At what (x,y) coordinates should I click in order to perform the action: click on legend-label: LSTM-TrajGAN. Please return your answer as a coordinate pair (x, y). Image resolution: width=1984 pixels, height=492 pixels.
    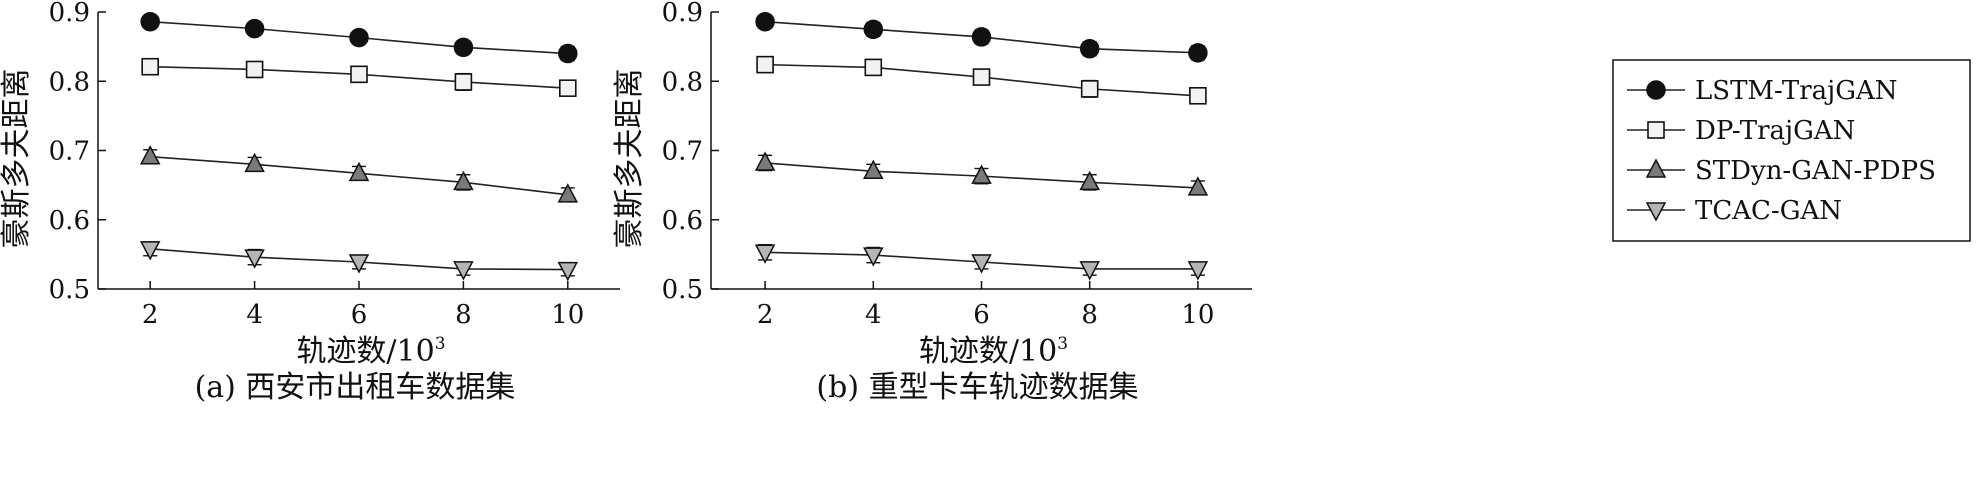
    Looking at the image, I should click on (1796, 91).